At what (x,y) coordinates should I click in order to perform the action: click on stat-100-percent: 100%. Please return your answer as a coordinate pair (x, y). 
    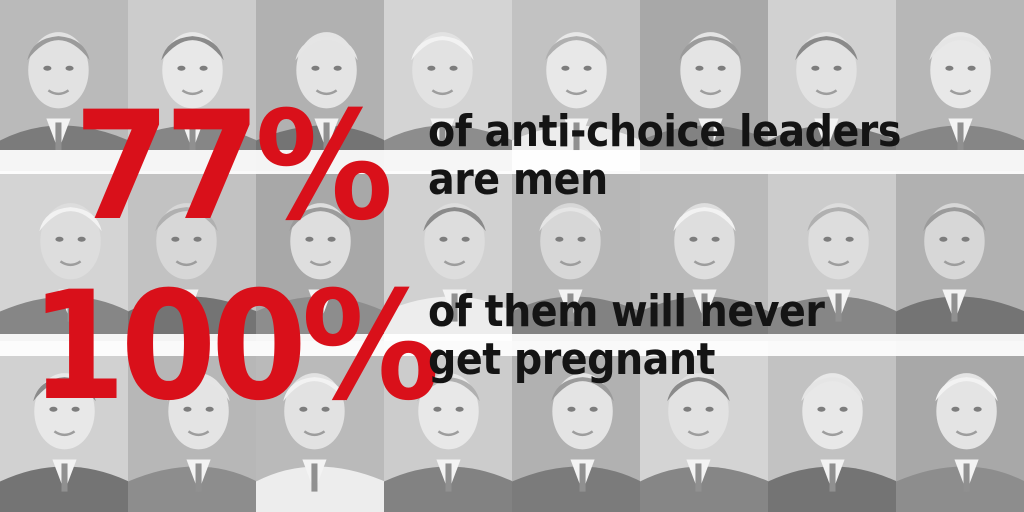
    Looking at the image, I should click on (235, 347).